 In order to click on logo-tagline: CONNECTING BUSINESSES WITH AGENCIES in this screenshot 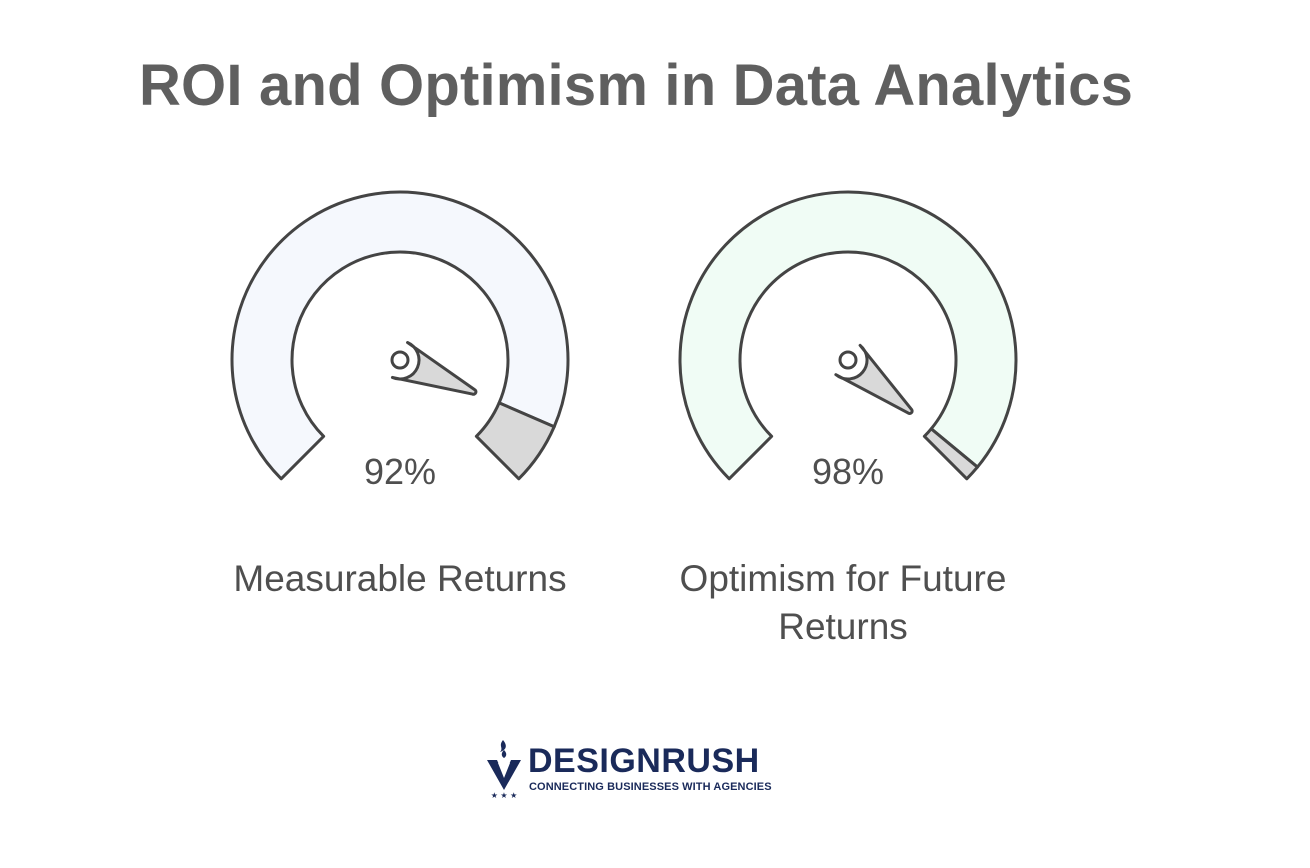, I will do `click(650, 787)`.